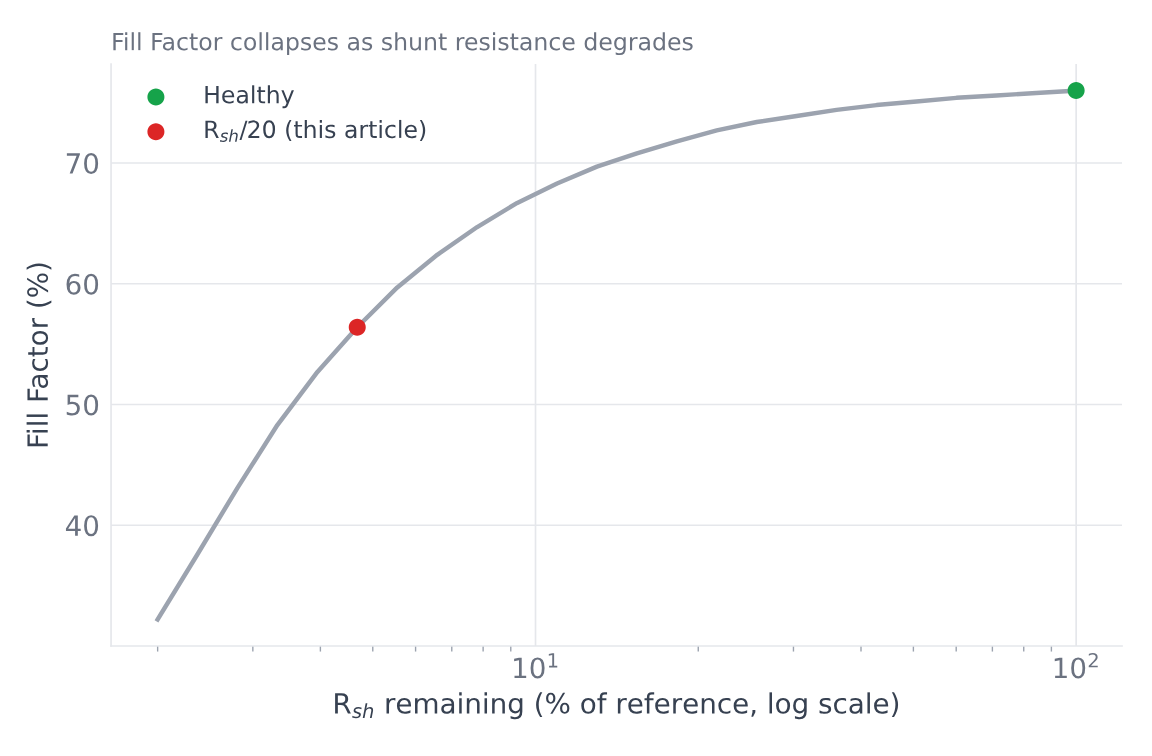  Describe the element at coordinates (617, 706) in the screenshot. I see `x-axis-title: R$_{sh}$ remaining (% of reference, log scale)` at that location.